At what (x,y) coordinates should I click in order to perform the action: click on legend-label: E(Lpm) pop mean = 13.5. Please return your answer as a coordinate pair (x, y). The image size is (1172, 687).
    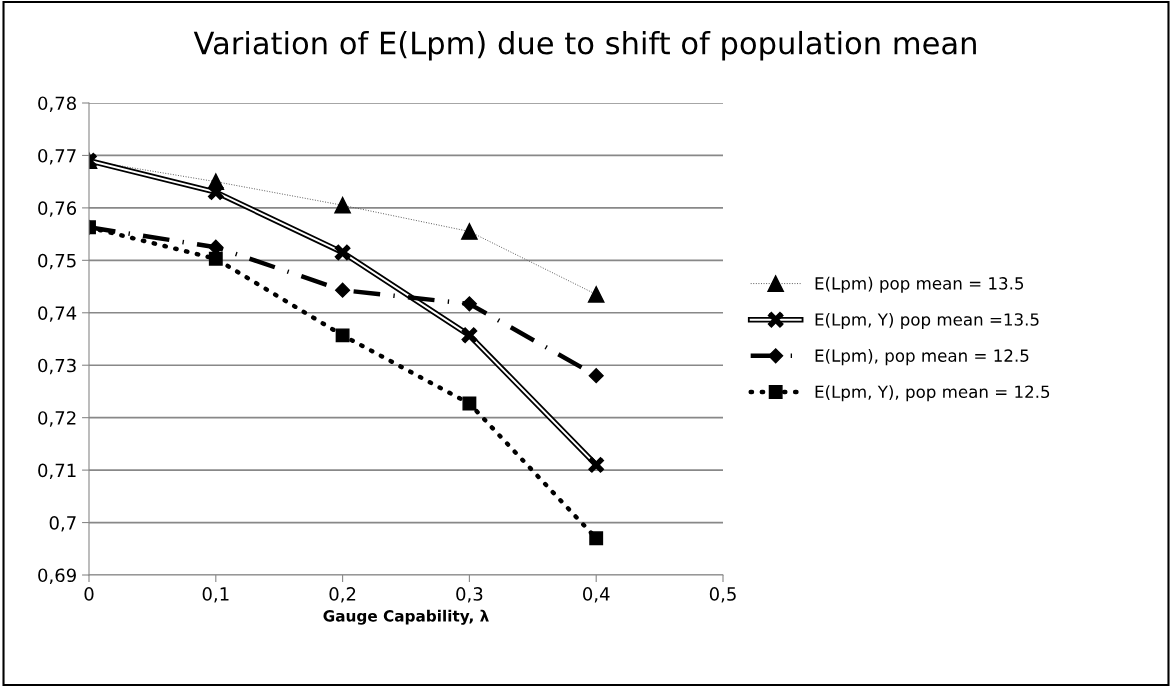
    Looking at the image, I should click on (919, 284).